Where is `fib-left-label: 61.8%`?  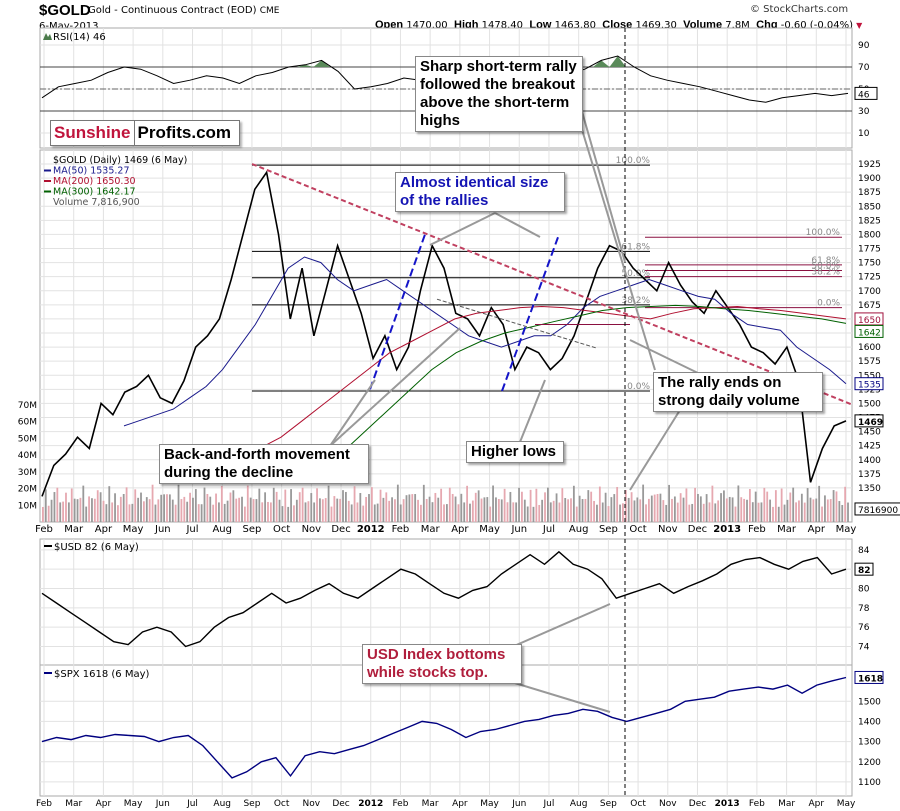 fib-left-label: 61.8% is located at coordinates (635, 247).